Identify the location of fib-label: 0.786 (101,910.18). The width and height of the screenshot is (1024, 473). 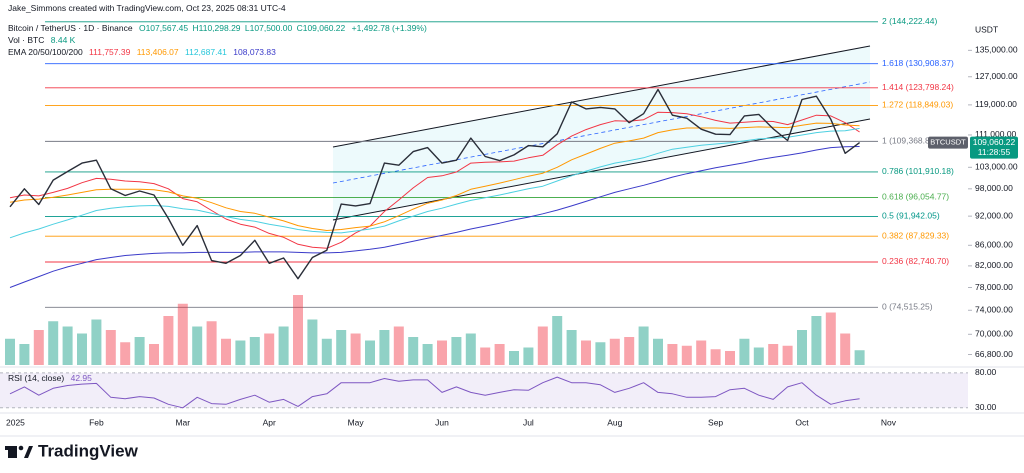
(918, 171).